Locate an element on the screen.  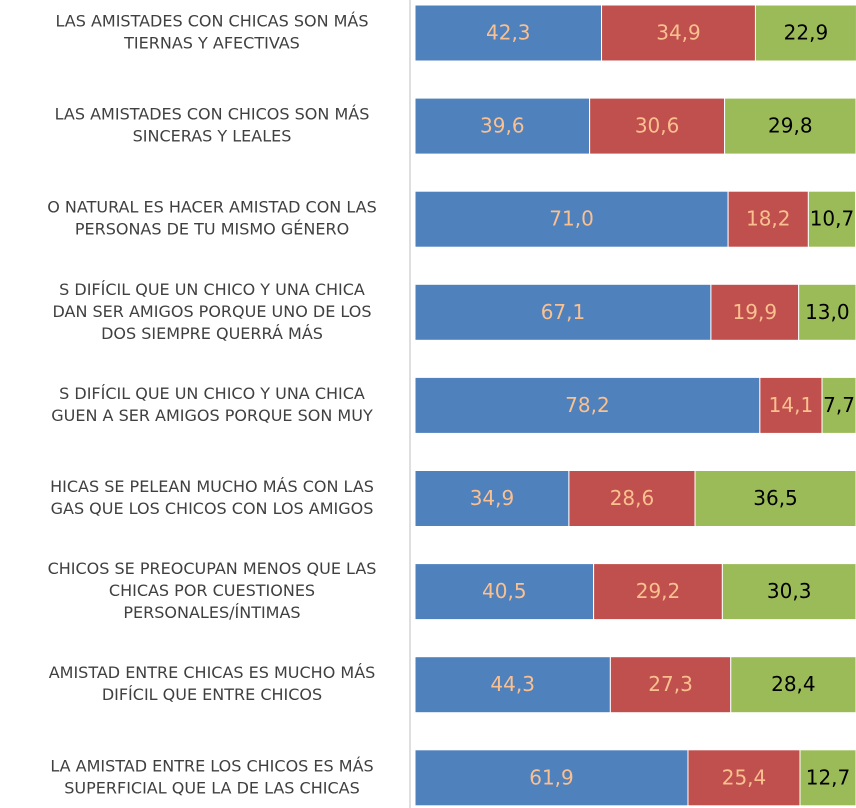
value-label: 36,5 is located at coordinates (775, 498).